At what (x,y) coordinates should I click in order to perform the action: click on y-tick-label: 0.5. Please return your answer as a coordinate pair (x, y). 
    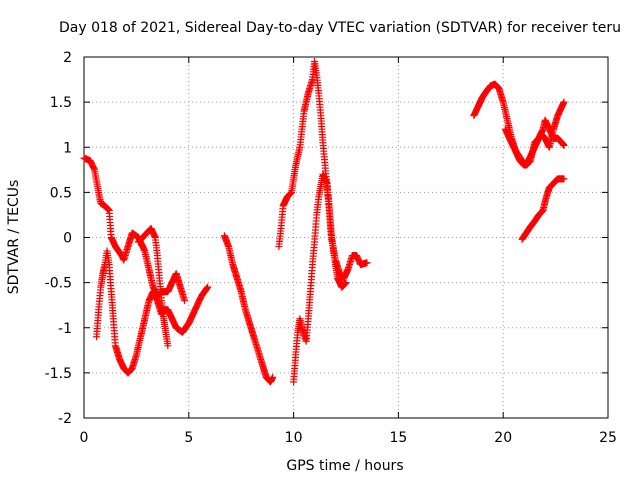
    Looking at the image, I should click on (61, 193).